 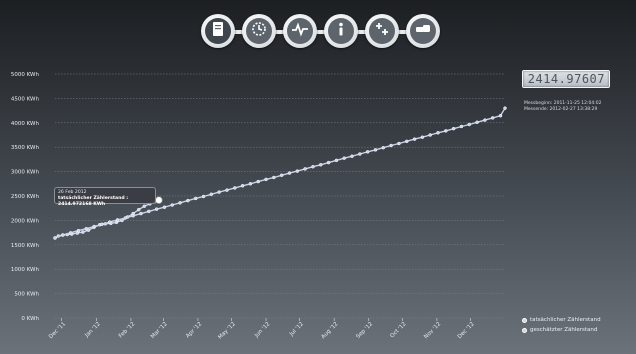 I want to click on toolbar-connector, so click(x=320, y=32).